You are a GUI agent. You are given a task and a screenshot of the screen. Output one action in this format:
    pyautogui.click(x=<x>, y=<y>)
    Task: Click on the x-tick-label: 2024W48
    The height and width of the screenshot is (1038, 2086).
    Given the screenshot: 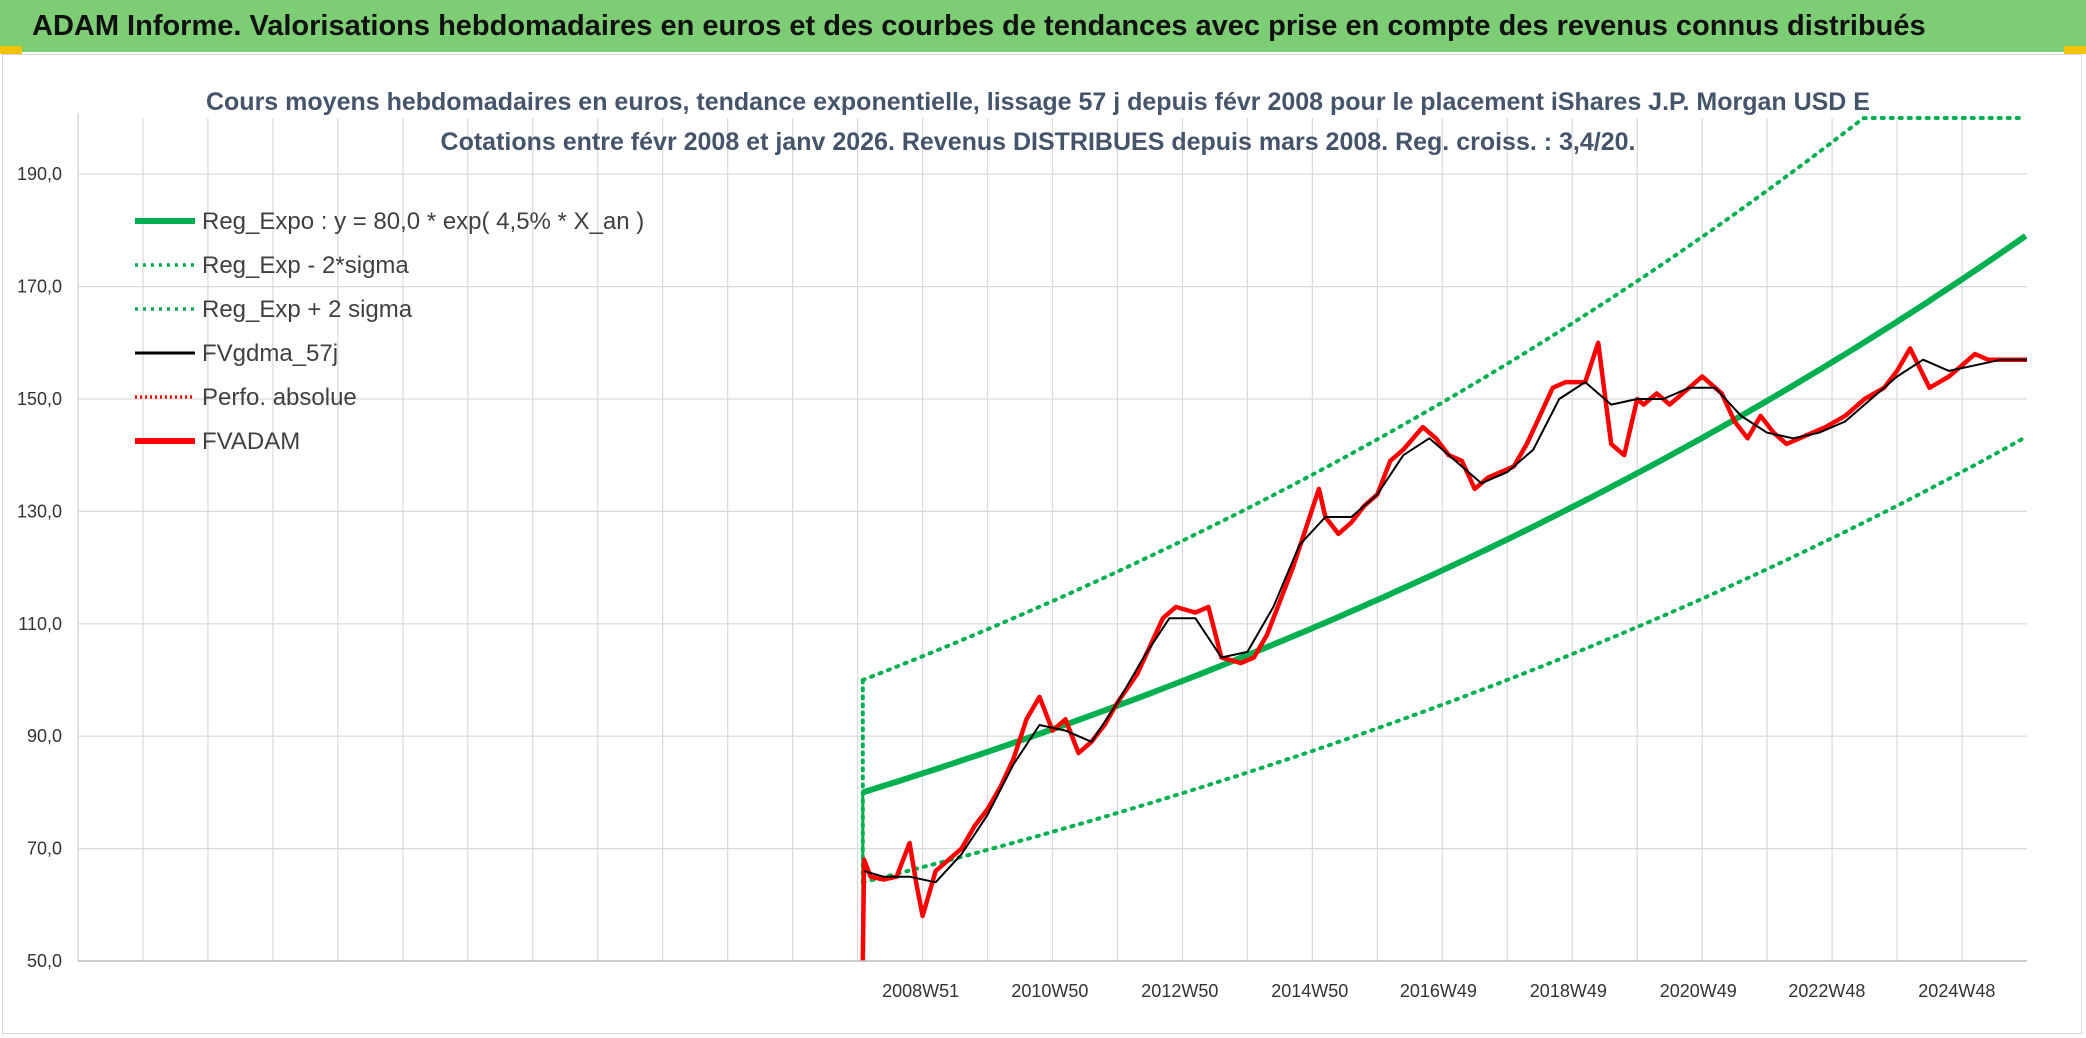 What is the action you would take?
    pyautogui.click(x=1956, y=991)
    